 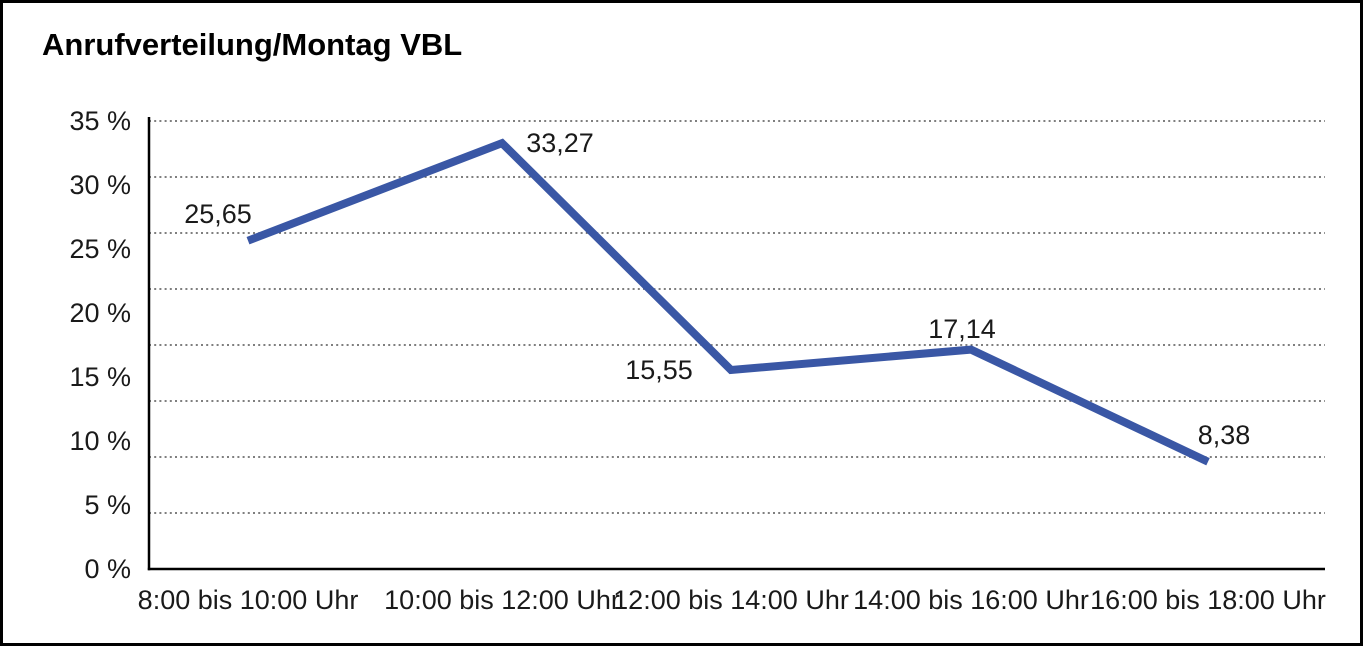 What do you see at coordinates (502, 600) in the screenshot?
I see `x-tick-label-1: 10:00 bis 12:00 Uhr` at bounding box center [502, 600].